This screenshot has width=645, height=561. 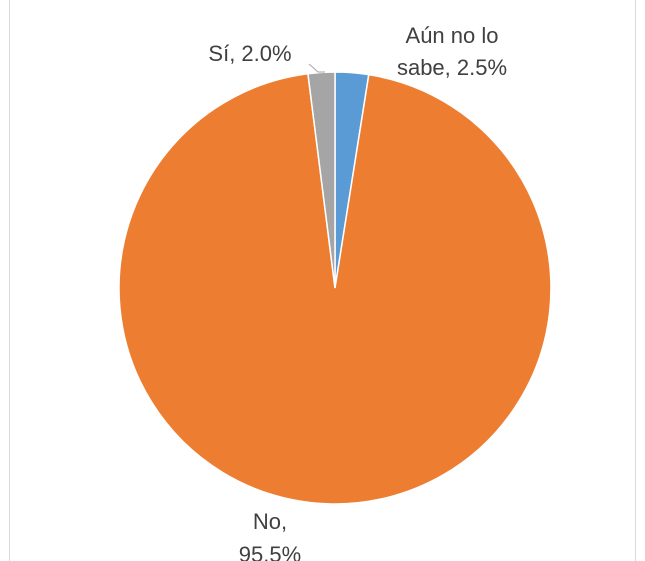 I want to click on data-label-0: Aún no lo sabe, 2.5%, so click(x=452, y=51).